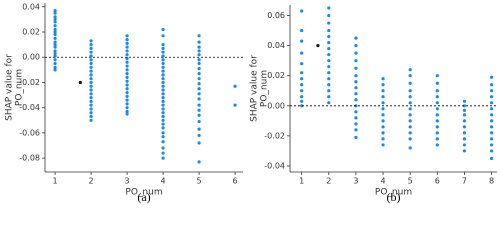 Image resolution: width=500 pixels, height=240 pixels. Describe the element at coordinates (29, 107) in the screenshot. I see `y-tick-label: -0.04` at that location.